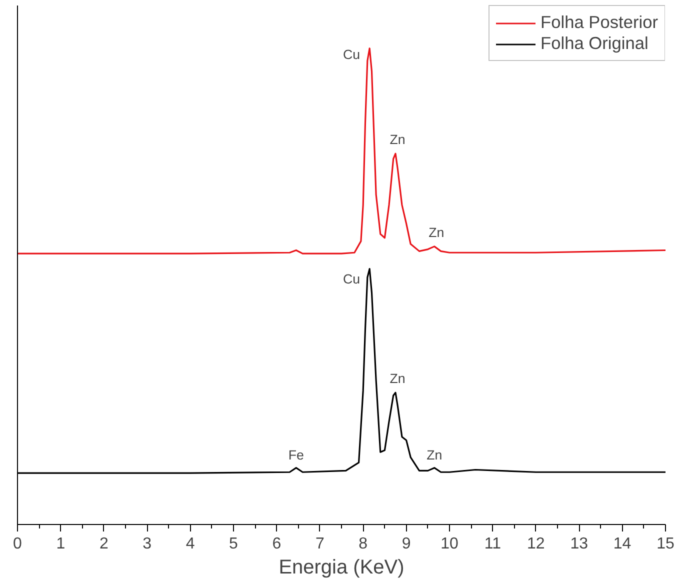  I want to click on x-tick-label: 14, so click(622, 544).